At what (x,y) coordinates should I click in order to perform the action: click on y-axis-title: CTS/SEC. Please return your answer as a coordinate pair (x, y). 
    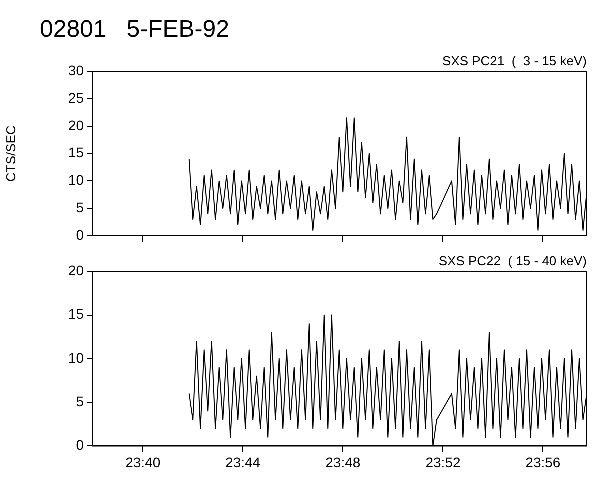
    Looking at the image, I should click on (10, 154).